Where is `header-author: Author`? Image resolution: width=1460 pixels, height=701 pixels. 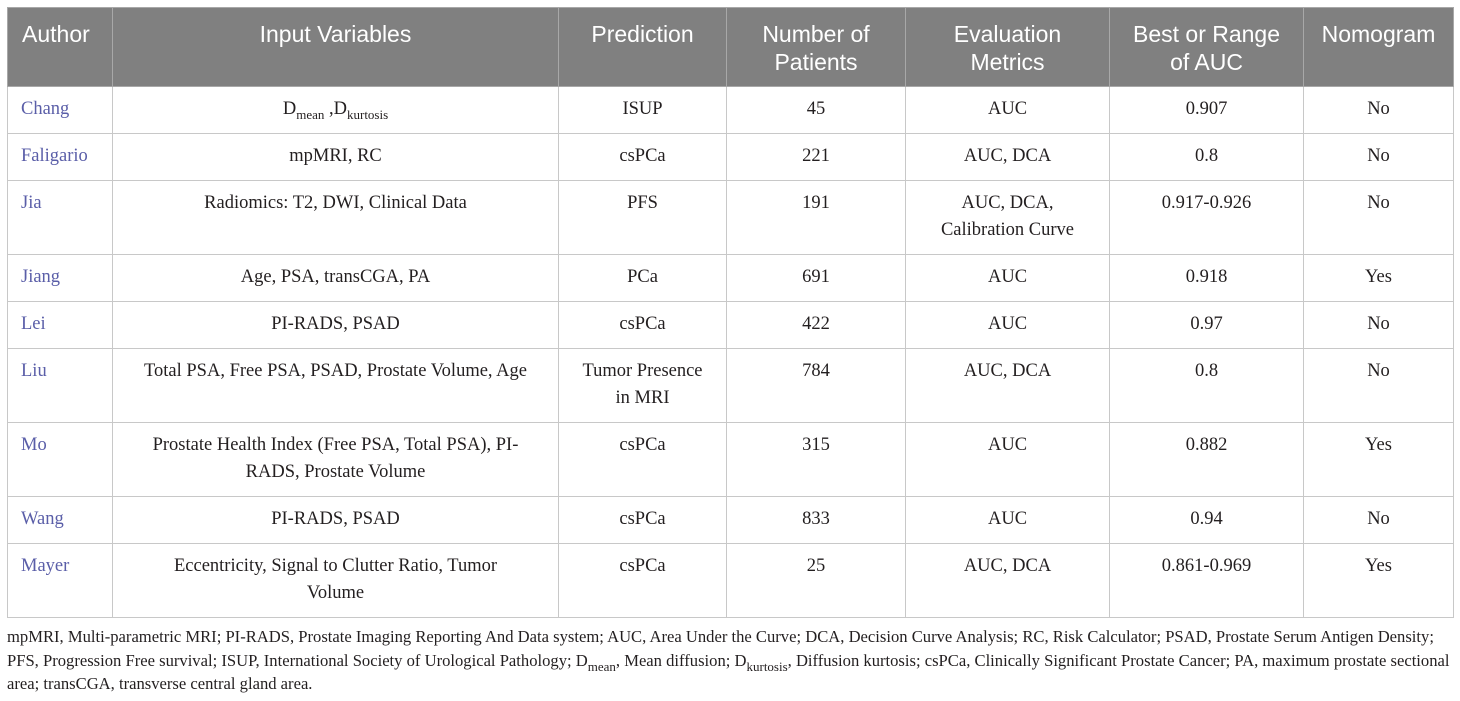
header-author: Author is located at coordinates (60, 47).